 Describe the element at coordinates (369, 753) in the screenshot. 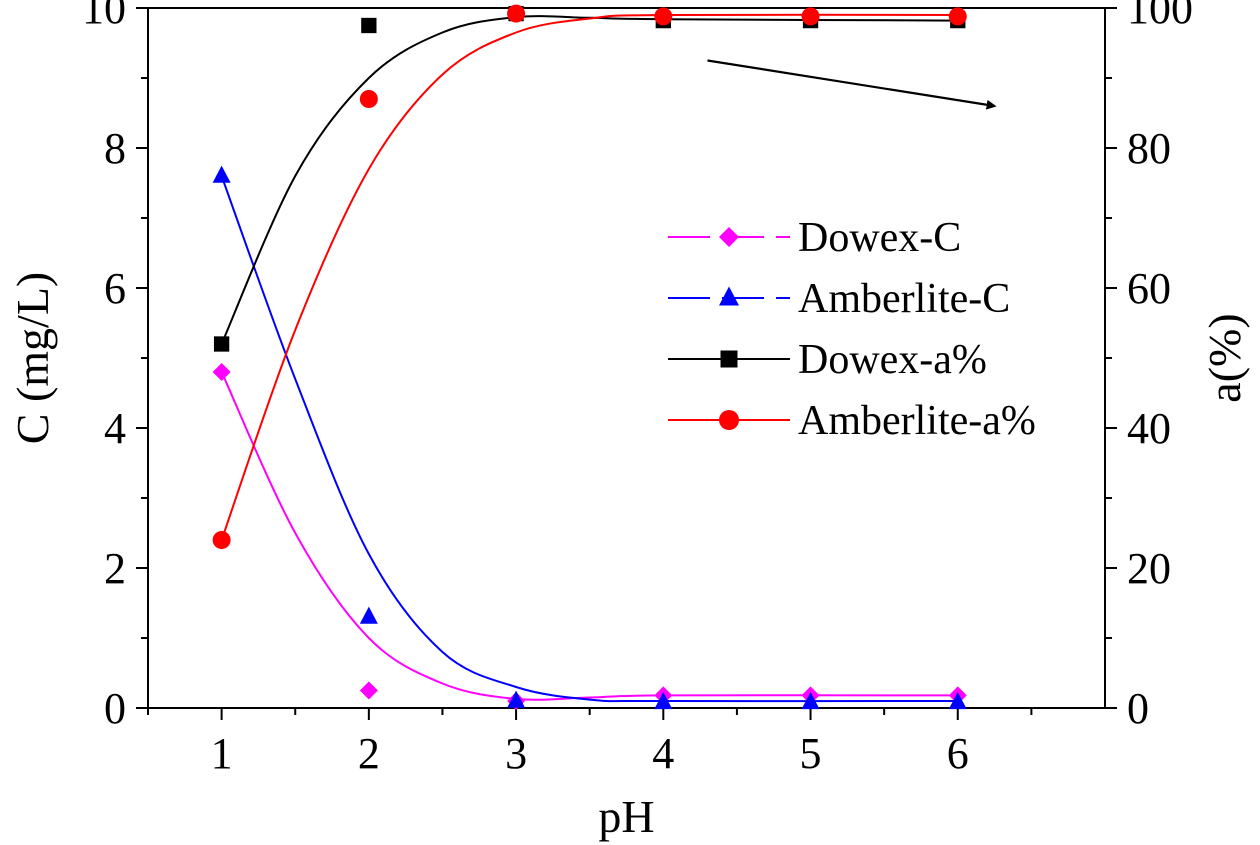

I see `x-tick-label: 2` at that location.